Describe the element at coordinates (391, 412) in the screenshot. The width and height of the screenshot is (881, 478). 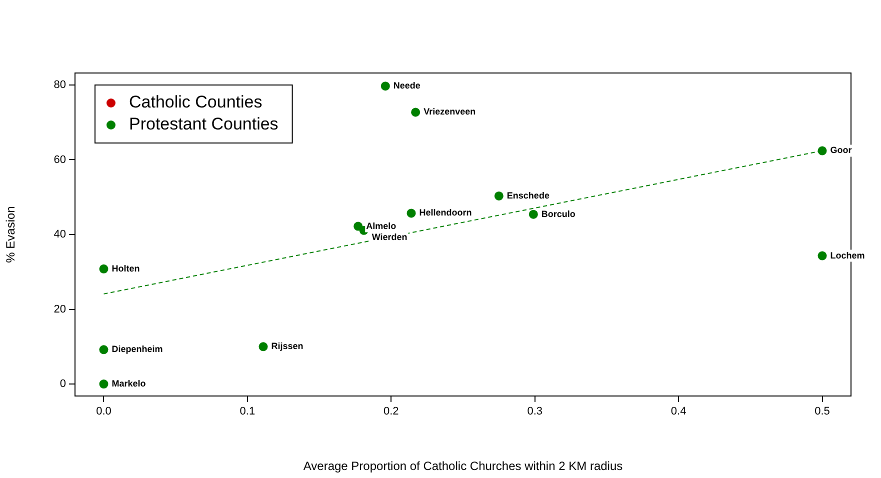
I see `x-tick-label: 0.2` at that location.